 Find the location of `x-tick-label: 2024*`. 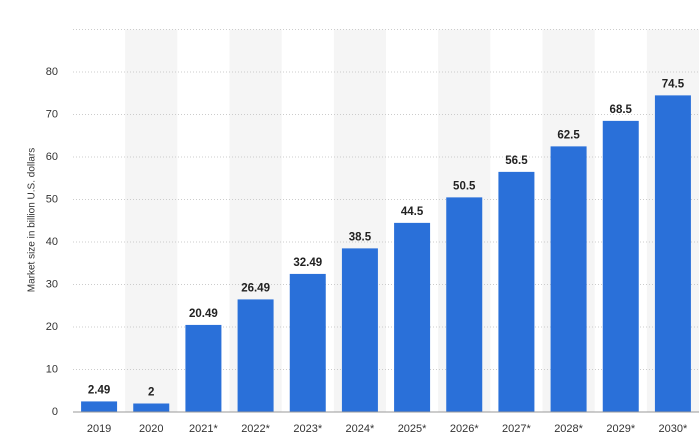

x-tick-label: 2024* is located at coordinates (360, 429).